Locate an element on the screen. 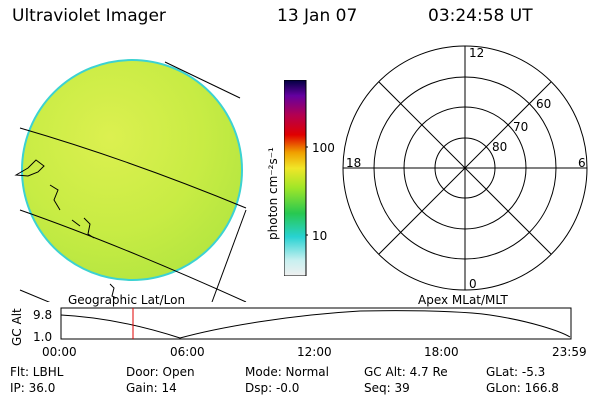 The image size is (600, 400). intensity-colorbar is located at coordinates (296, 178).